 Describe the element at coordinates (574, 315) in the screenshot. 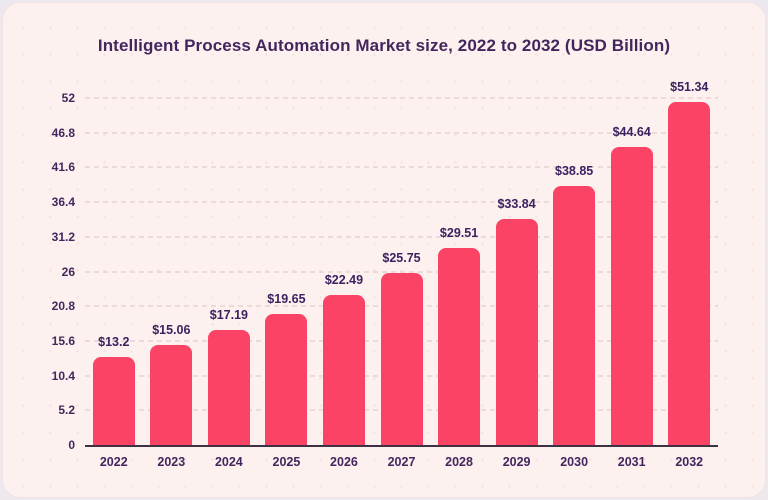

I see `bar-2030` at that location.